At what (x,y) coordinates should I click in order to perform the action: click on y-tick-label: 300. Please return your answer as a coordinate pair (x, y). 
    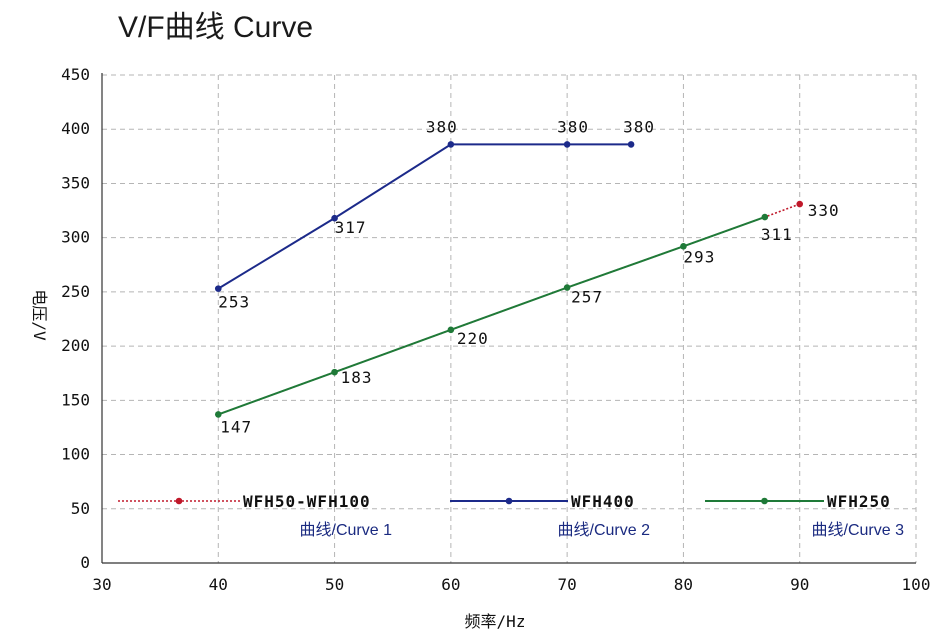
    Looking at the image, I should click on (75, 237).